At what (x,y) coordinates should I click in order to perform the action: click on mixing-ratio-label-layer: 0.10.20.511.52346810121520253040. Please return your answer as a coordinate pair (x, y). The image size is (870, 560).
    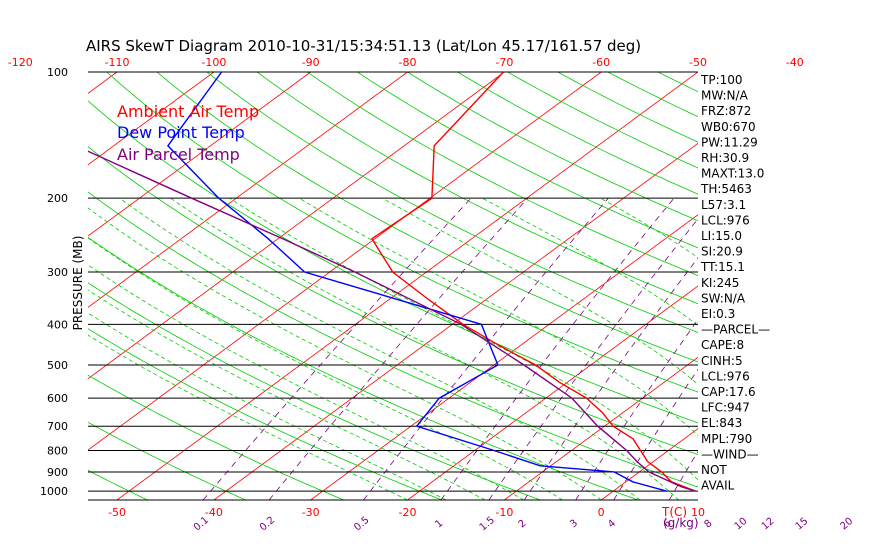
    Looking at the image, I should click on (523, 524).